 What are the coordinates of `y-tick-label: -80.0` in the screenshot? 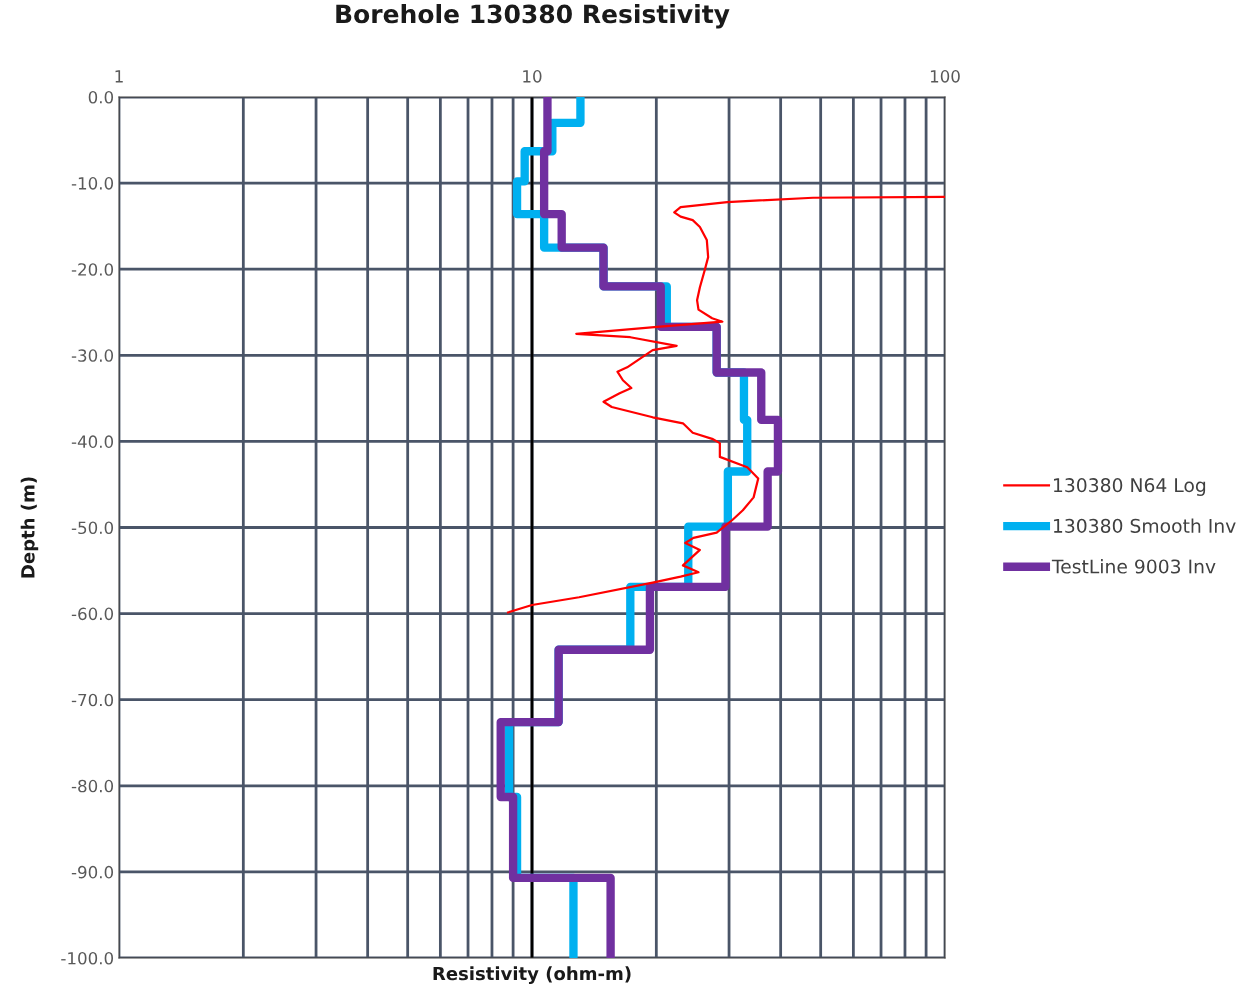 It's located at (92, 786).